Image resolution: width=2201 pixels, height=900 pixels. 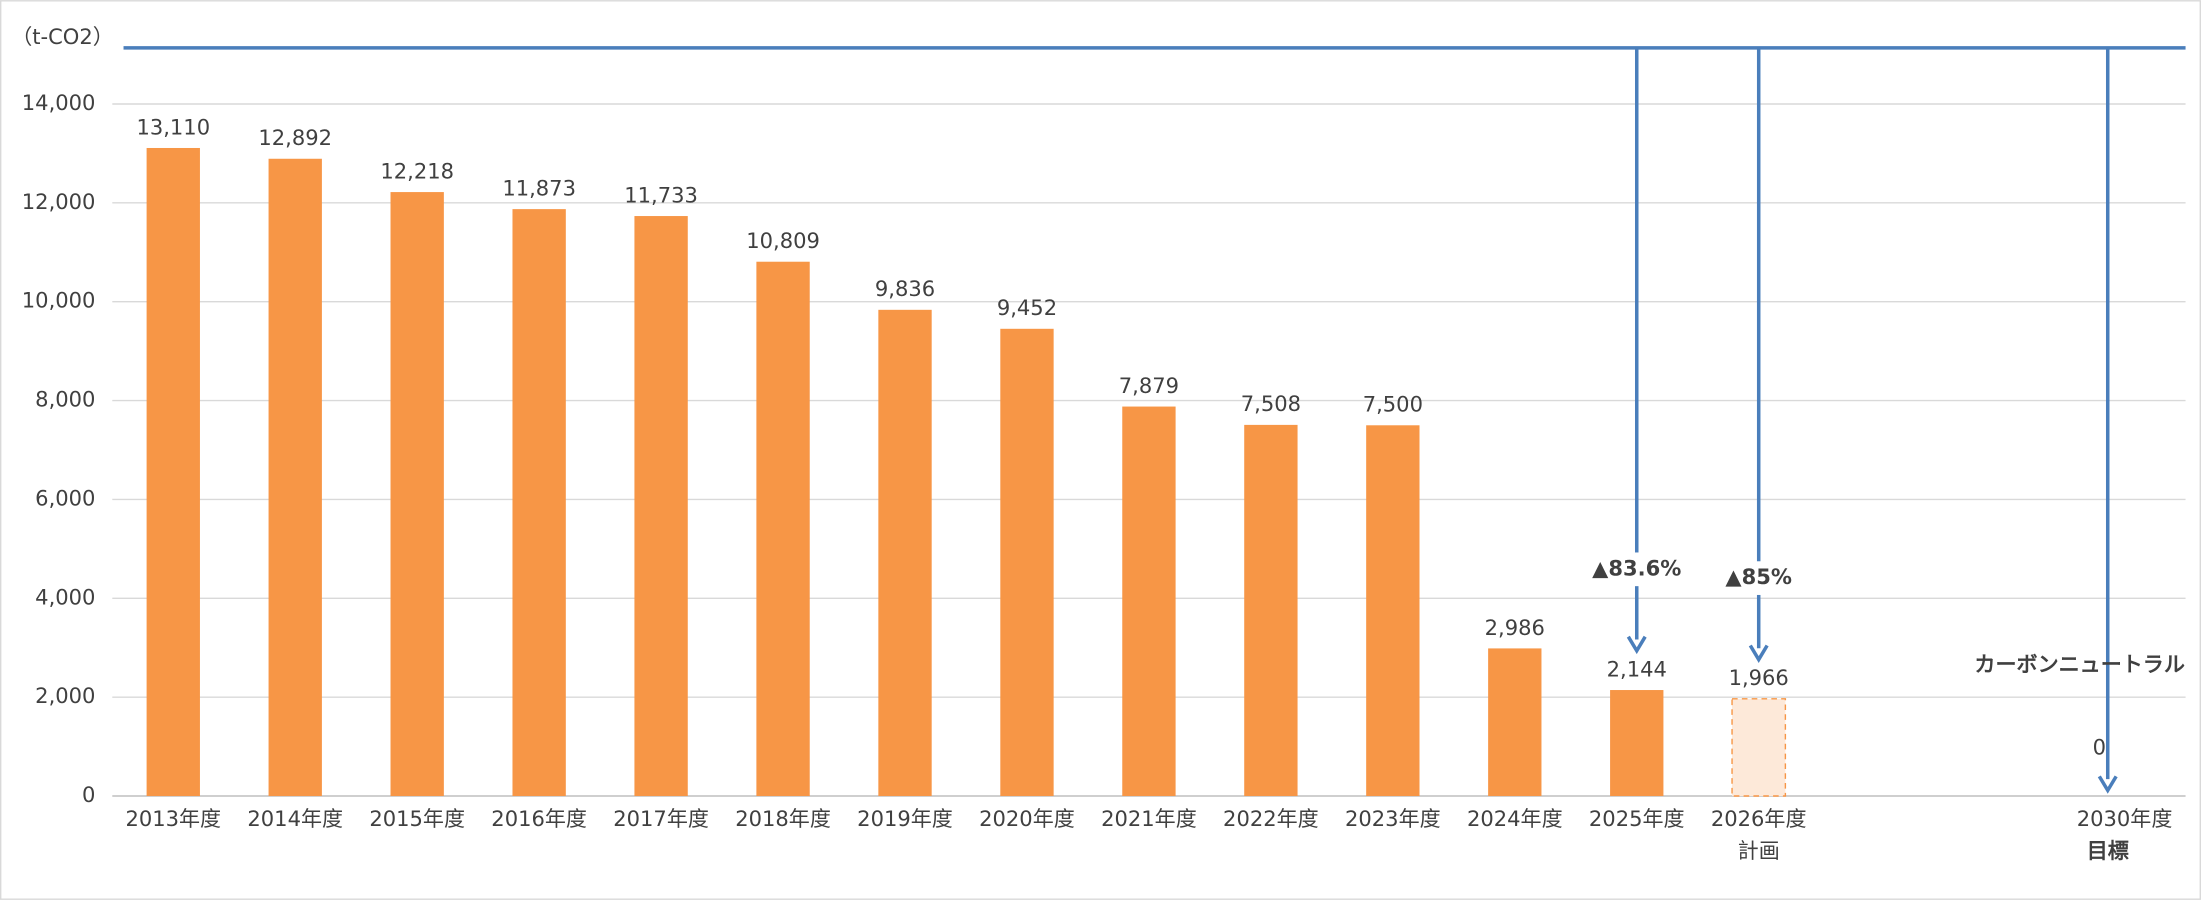 What do you see at coordinates (88, 794) in the screenshot?
I see `y-tick-label: 0` at bounding box center [88, 794].